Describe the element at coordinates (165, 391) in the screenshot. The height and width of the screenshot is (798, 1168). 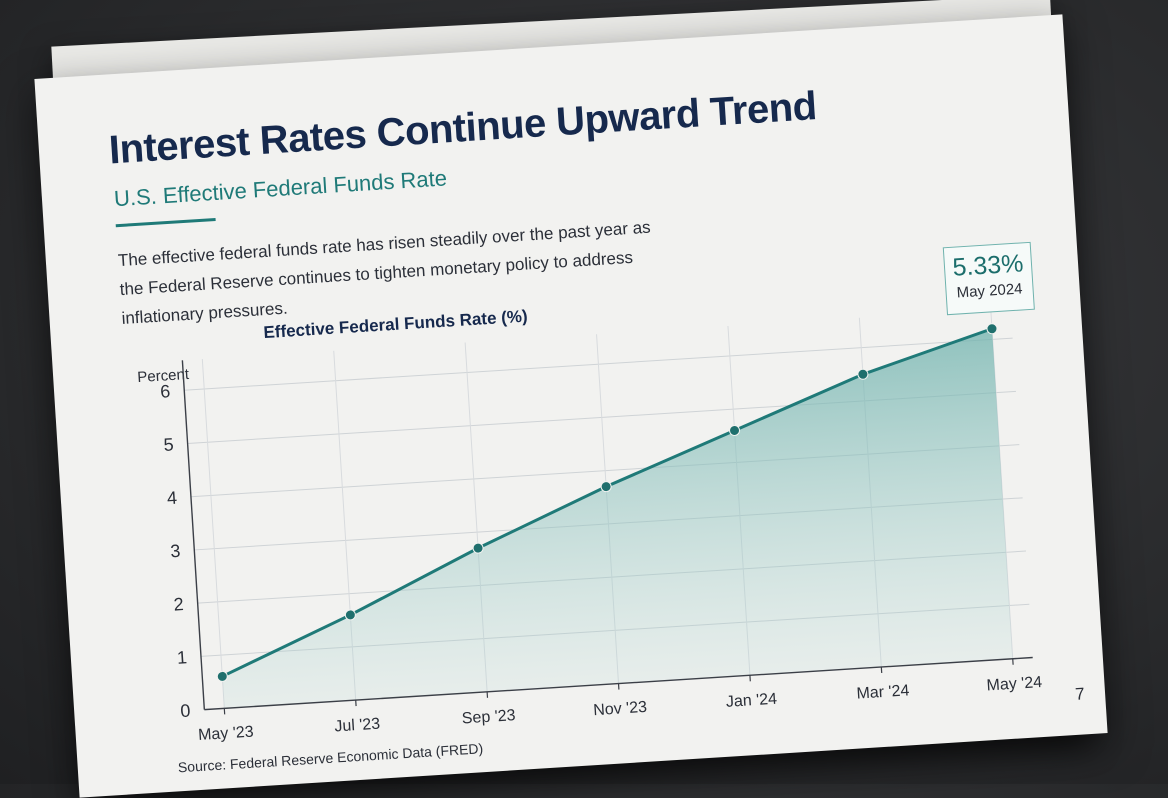
I see `y-tick-label: 6` at that location.